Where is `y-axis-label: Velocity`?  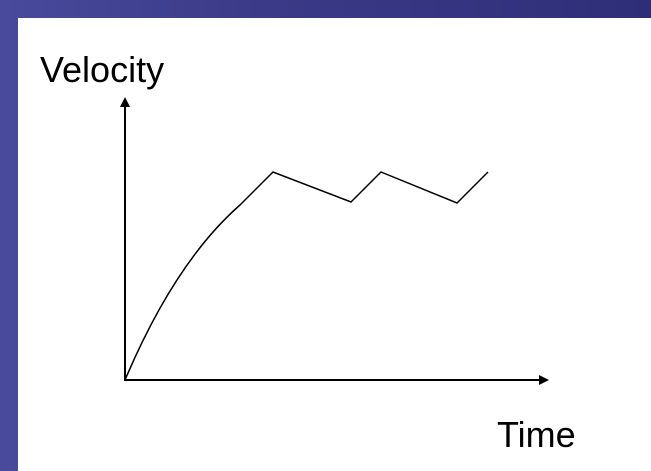 y-axis-label: Velocity is located at coordinates (102, 69).